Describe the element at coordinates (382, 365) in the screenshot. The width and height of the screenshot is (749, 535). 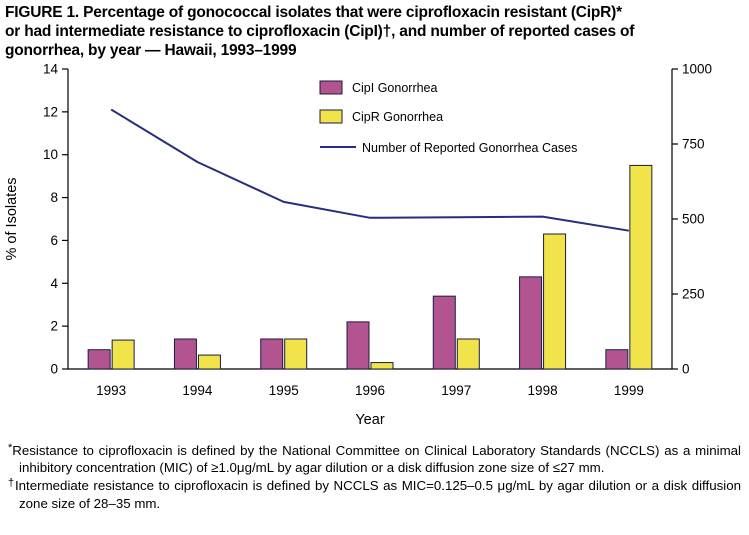
I see `bar-cipr-gonorrhea-1996` at that location.